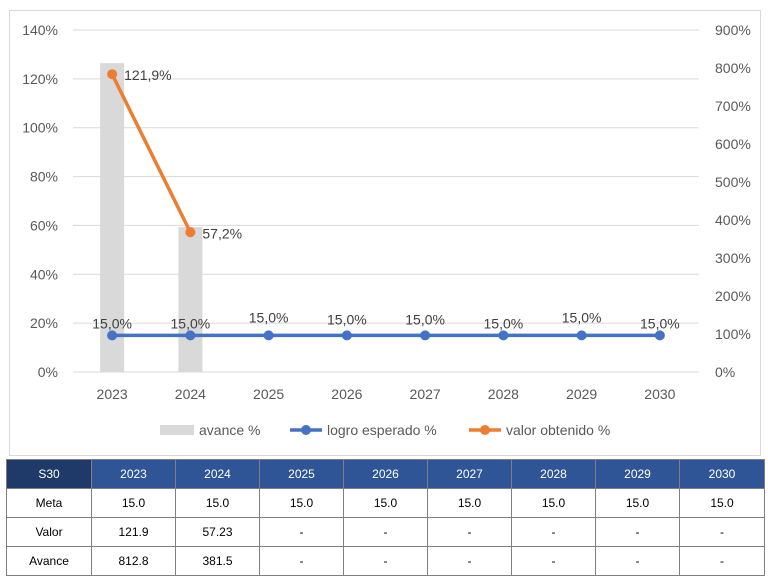 The width and height of the screenshot is (768, 582). Describe the element at coordinates (44, 274) in the screenshot. I see `y-left-tick-label: 40%` at that location.